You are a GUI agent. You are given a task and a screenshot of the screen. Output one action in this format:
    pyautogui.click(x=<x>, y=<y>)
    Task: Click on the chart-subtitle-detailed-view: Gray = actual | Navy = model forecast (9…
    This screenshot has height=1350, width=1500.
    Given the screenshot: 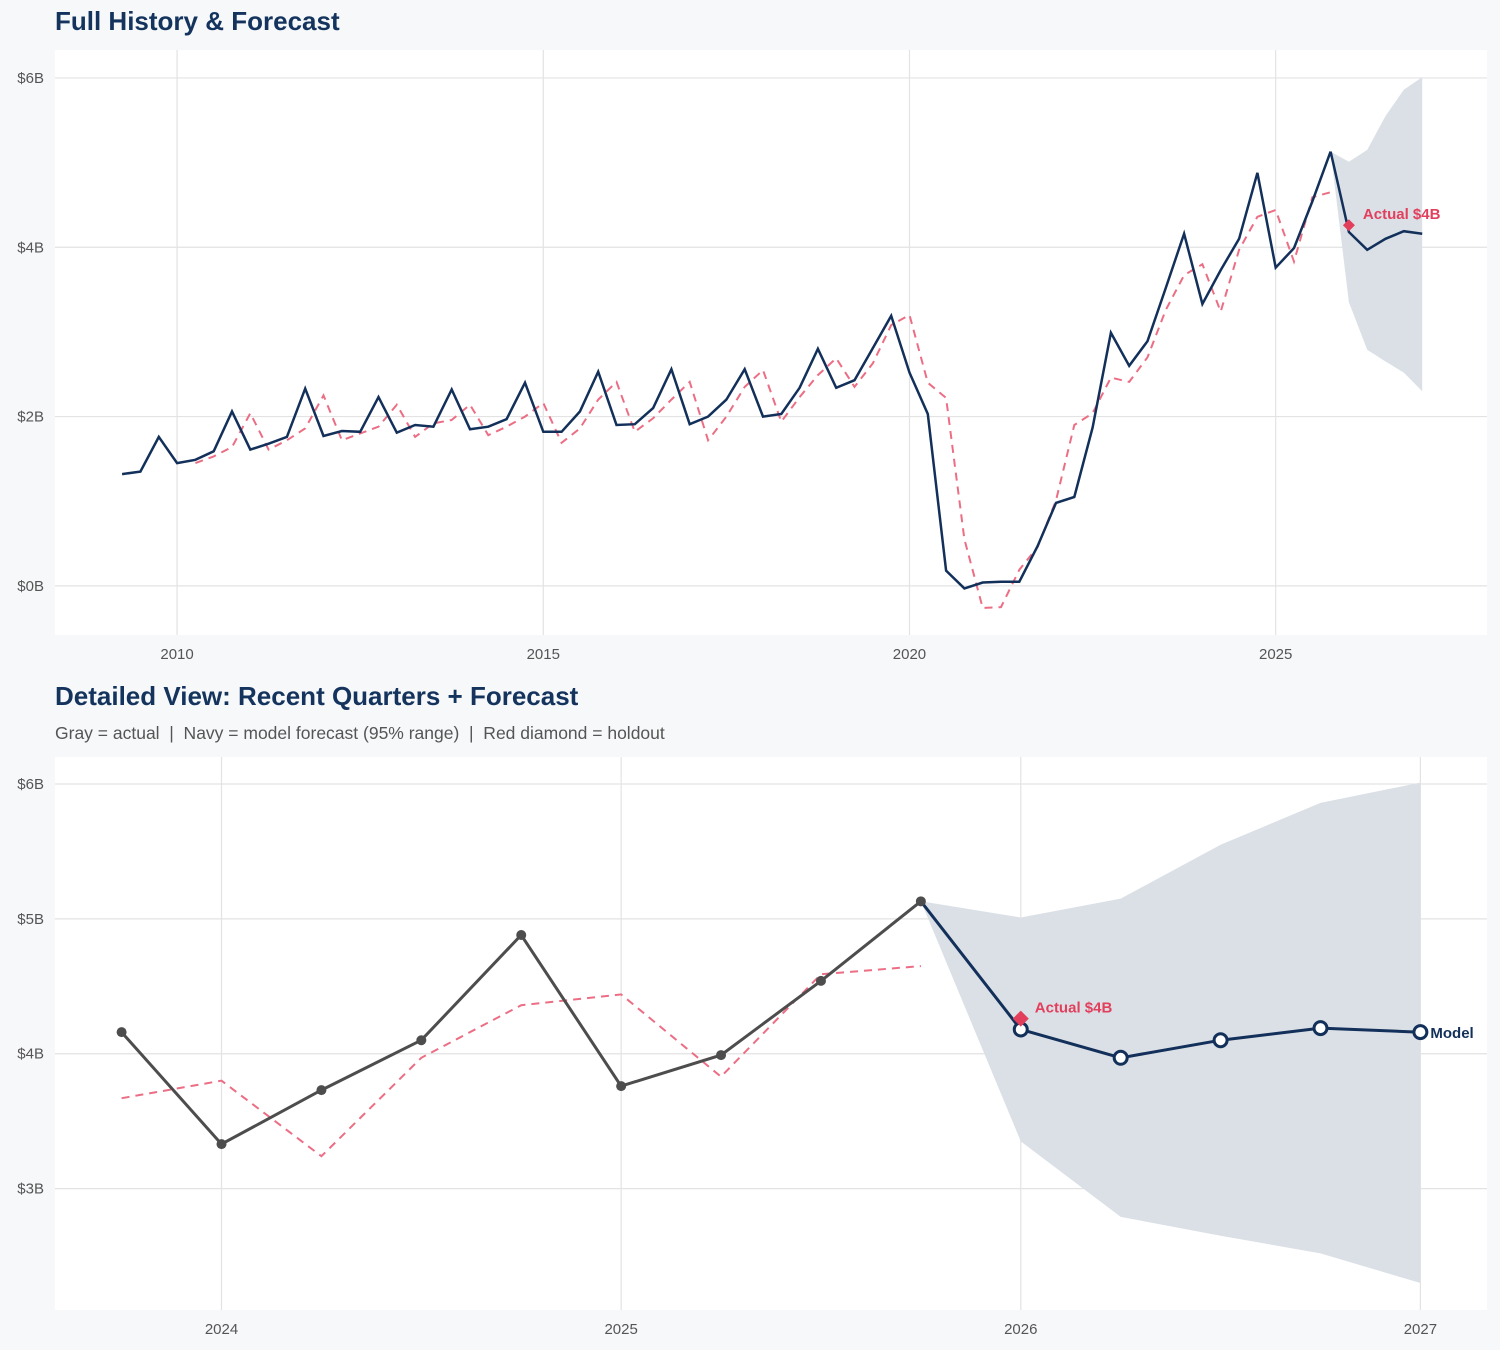 What is the action you would take?
    pyautogui.click(x=360, y=733)
    